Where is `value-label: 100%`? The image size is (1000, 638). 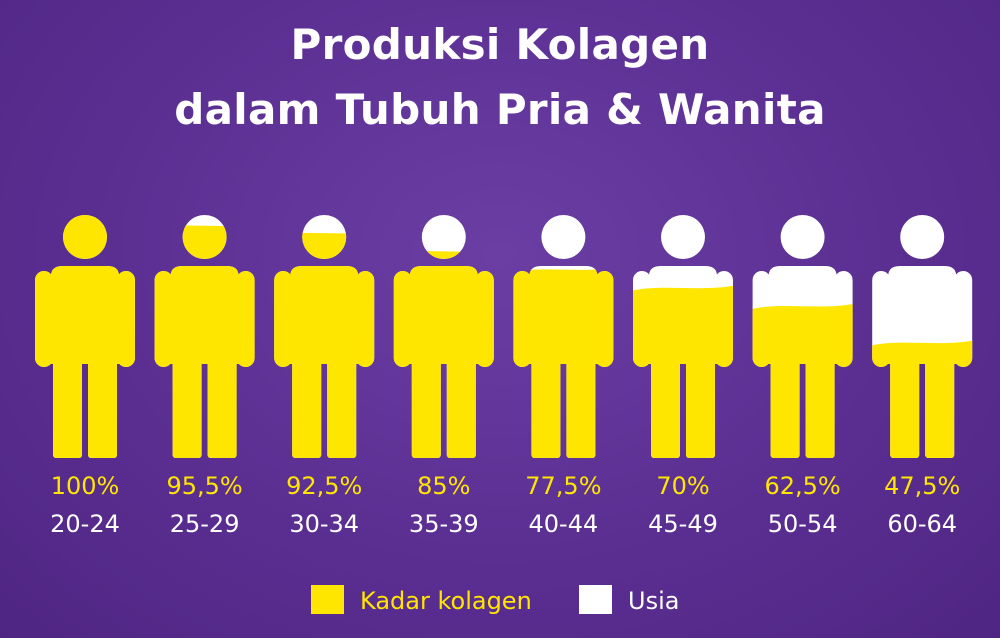
value-label: 100% is located at coordinates (85, 486).